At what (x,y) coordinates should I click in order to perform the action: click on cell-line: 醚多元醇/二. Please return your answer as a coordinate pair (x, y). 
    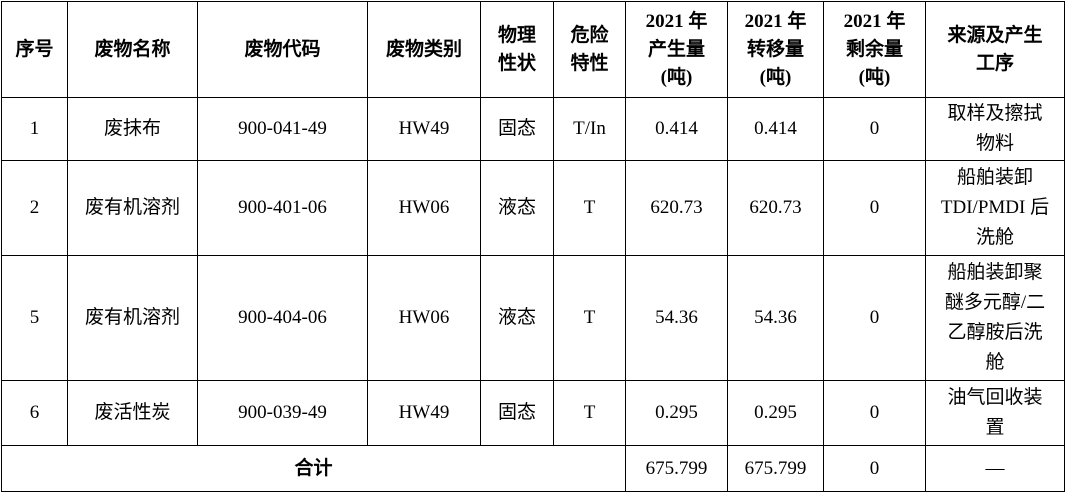
    Looking at the image, I should click on (995, 302).